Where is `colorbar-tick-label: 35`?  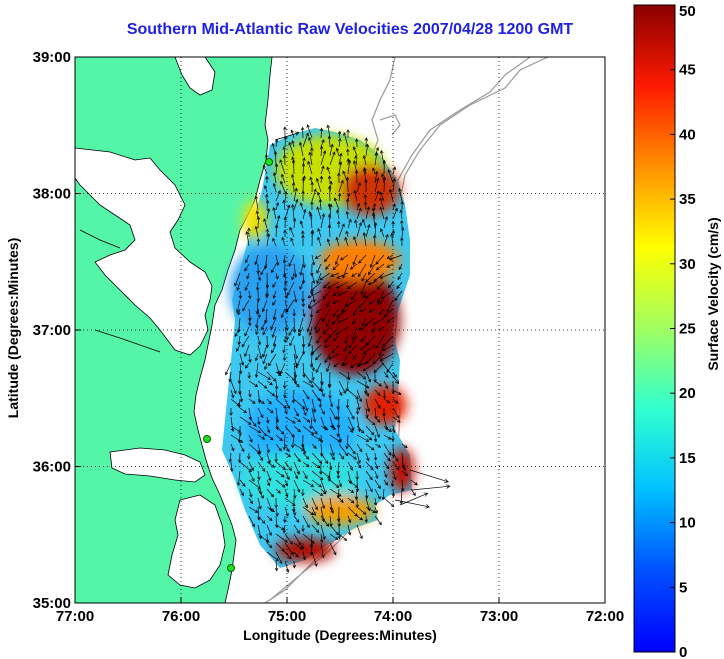 colorbar-tick-label: 35 is located at coordinates (687, 199).